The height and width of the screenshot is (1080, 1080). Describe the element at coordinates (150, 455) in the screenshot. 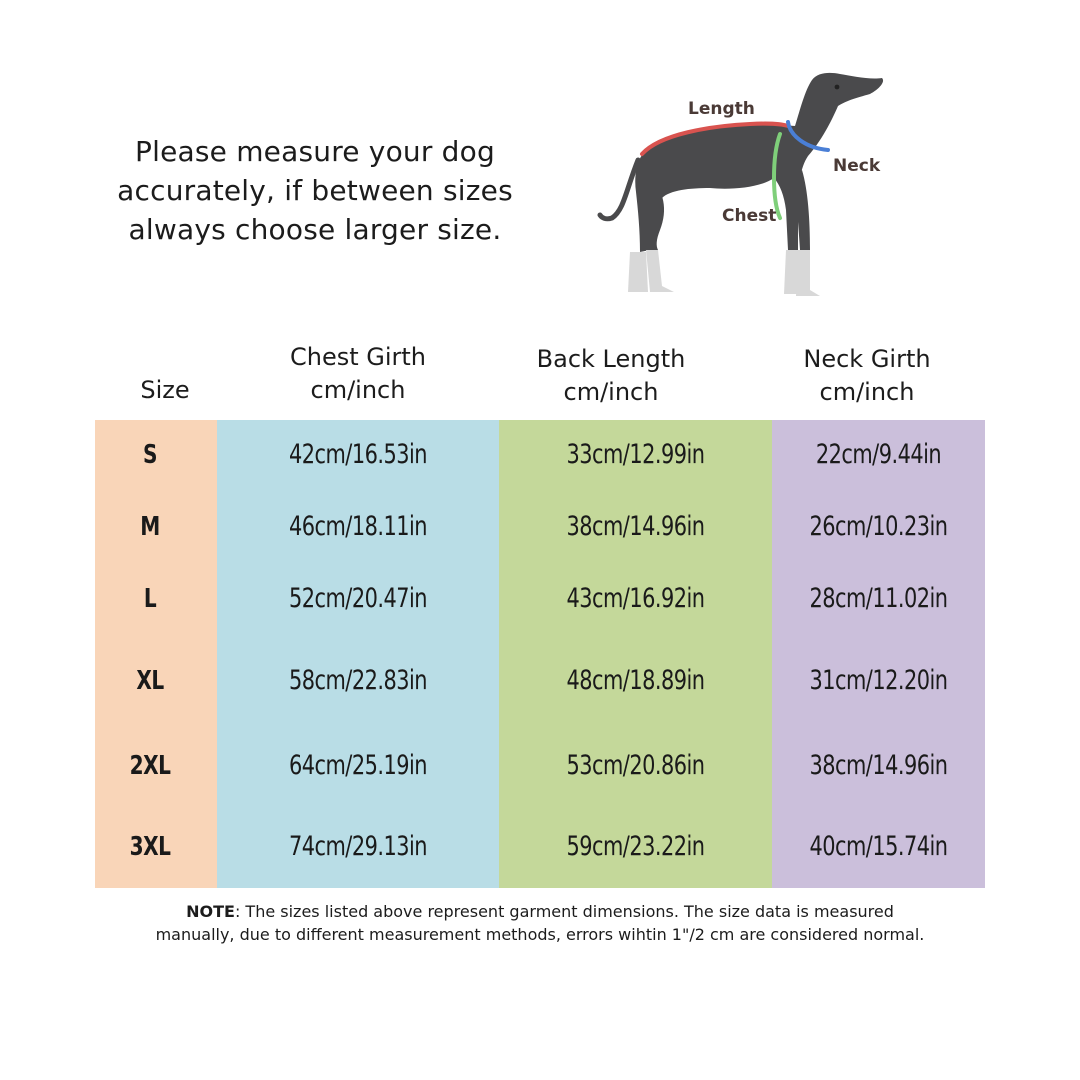

I see `size-cell: S` at that location.